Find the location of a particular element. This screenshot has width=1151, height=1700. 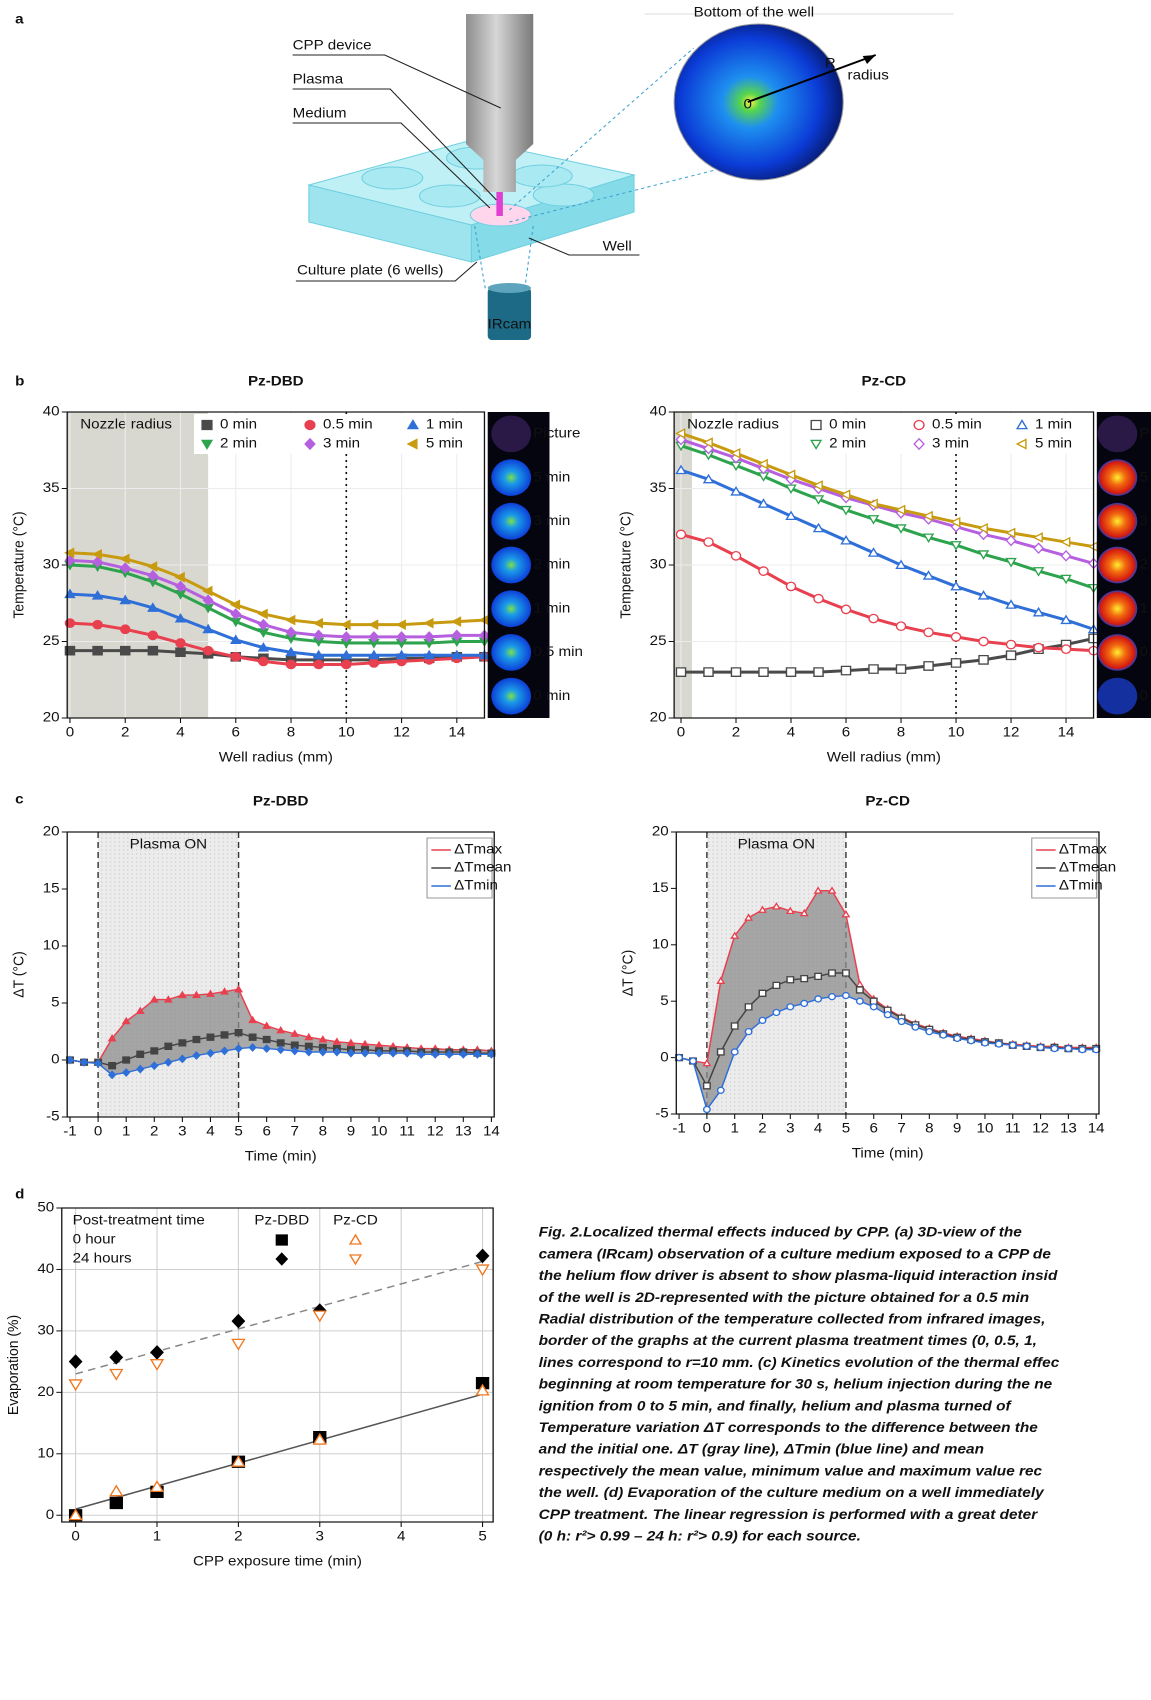

y-axis-label: ΔT (°C) is located at coordinates (628, 973).